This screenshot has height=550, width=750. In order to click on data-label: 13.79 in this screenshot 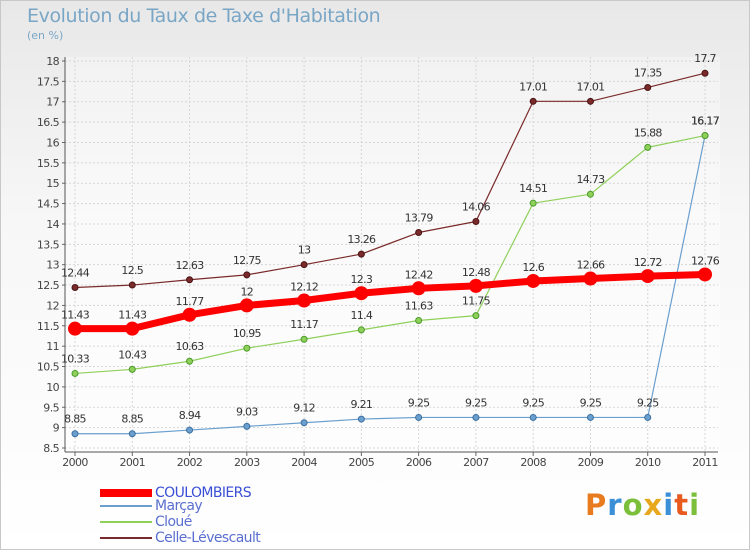, I will do `click(419, 218)`.